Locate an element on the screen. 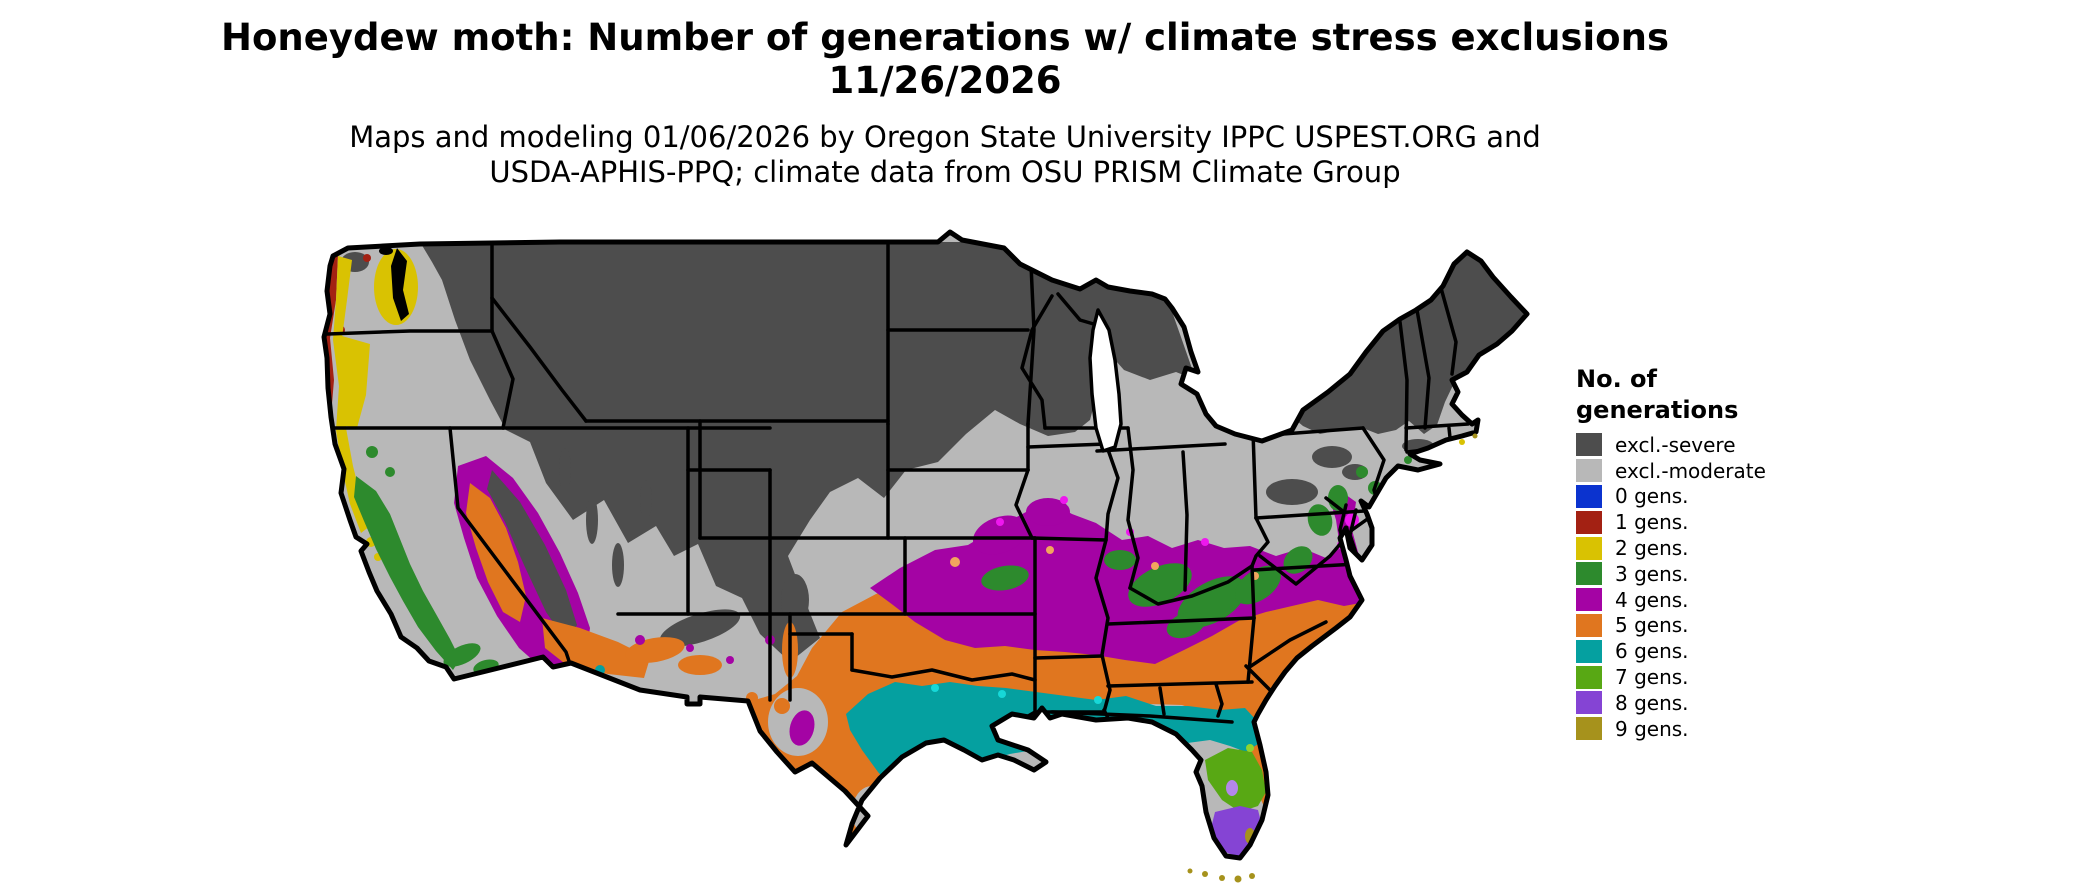 The height and width of the screenshot is (892, 2100). legend-swatch-g1 is located at coordinates (1589, 522).